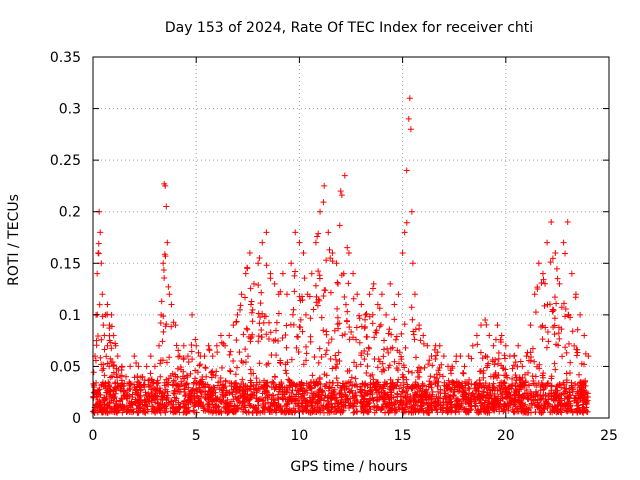  What do you see at coordinates (65, 161) in the screenshot?
I see `y-tick-label: 0.25` at bounding box center [65, 161].